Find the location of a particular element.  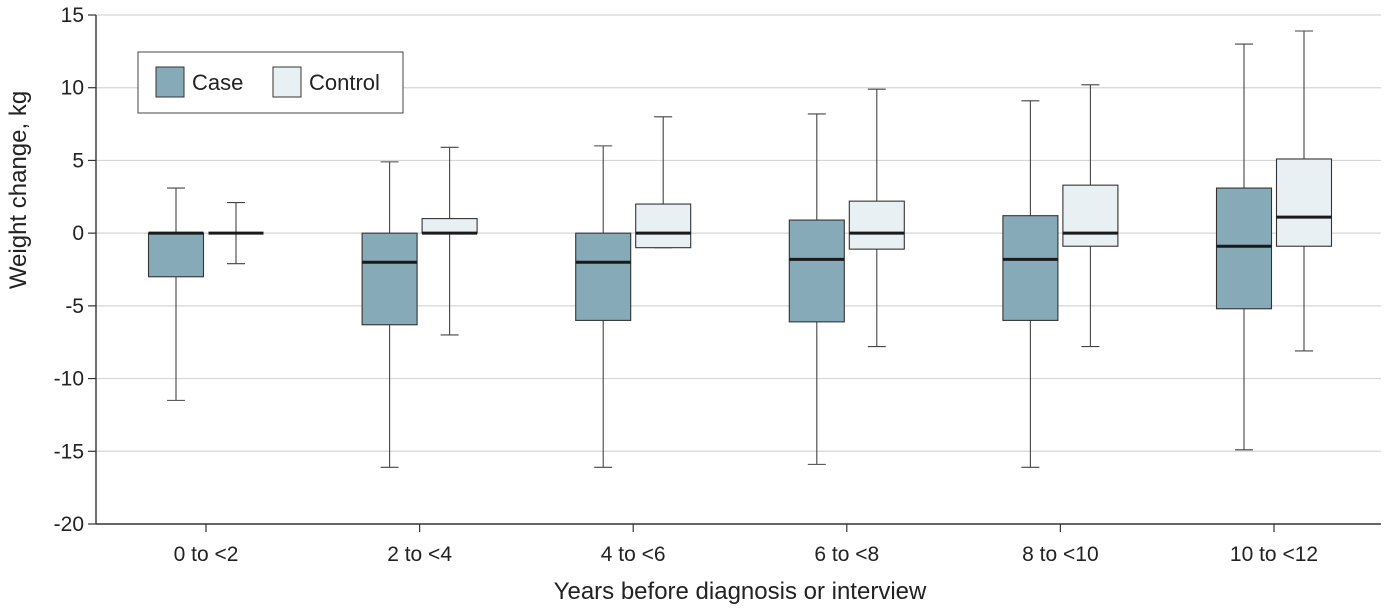

x-tick-label: 2 to <4 is located at coordinates (419, 554).